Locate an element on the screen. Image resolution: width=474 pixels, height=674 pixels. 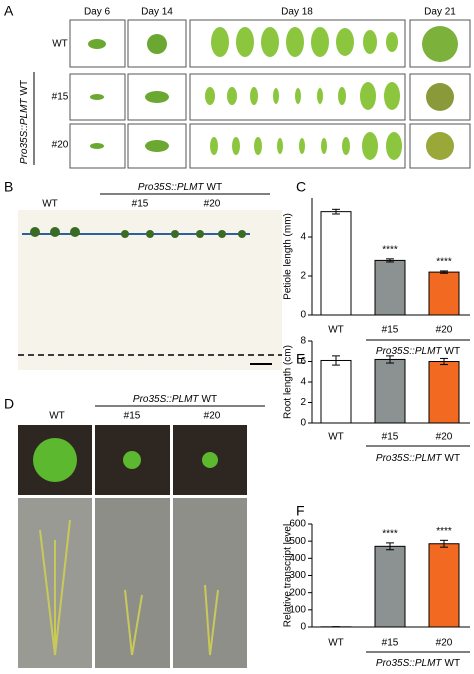
panel-label: B is located at coordinates (8, 187).